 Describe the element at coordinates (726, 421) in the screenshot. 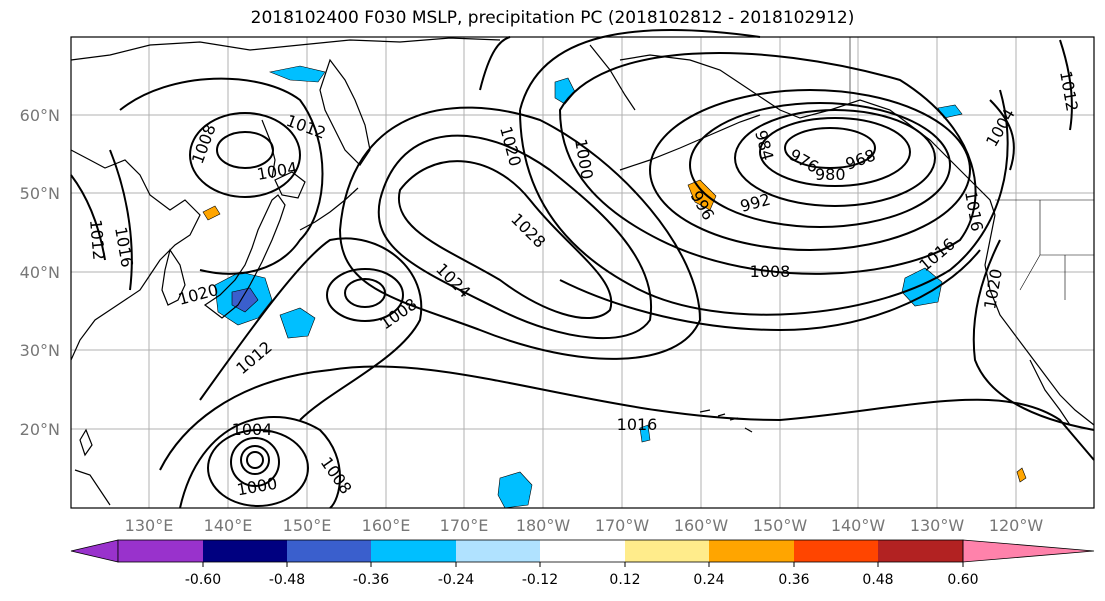

I see `hawaii-islands` at that location.